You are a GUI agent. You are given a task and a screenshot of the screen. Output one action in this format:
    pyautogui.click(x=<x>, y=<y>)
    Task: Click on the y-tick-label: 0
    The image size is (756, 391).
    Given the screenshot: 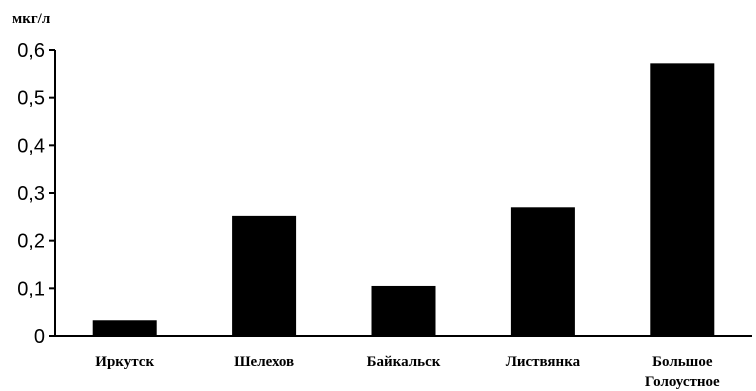 What is the action you would take?
    pyautogui.click(x=39, y=337)
    